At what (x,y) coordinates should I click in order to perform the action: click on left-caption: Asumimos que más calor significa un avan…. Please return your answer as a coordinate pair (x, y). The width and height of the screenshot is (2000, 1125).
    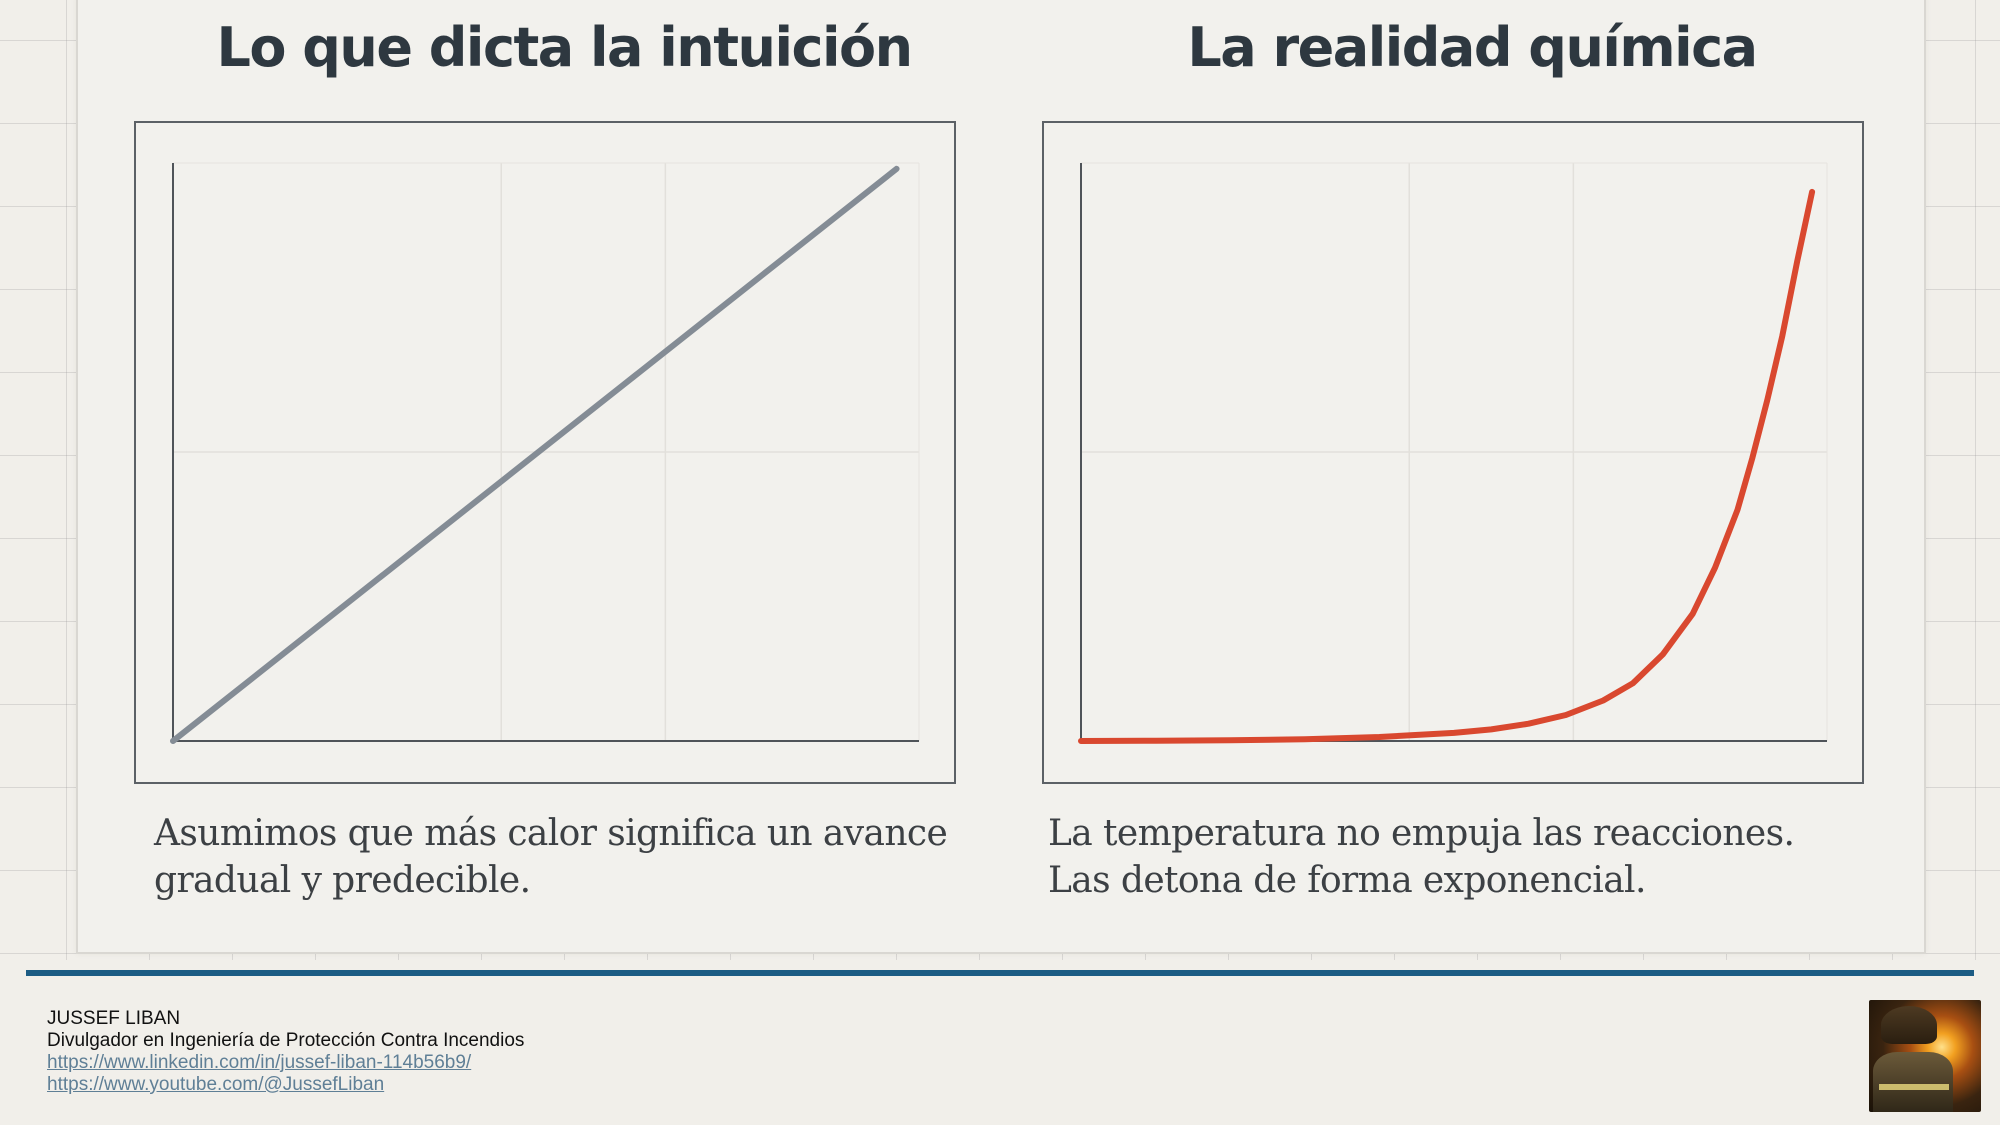
    Looking at the image, I should click on (551, 857).